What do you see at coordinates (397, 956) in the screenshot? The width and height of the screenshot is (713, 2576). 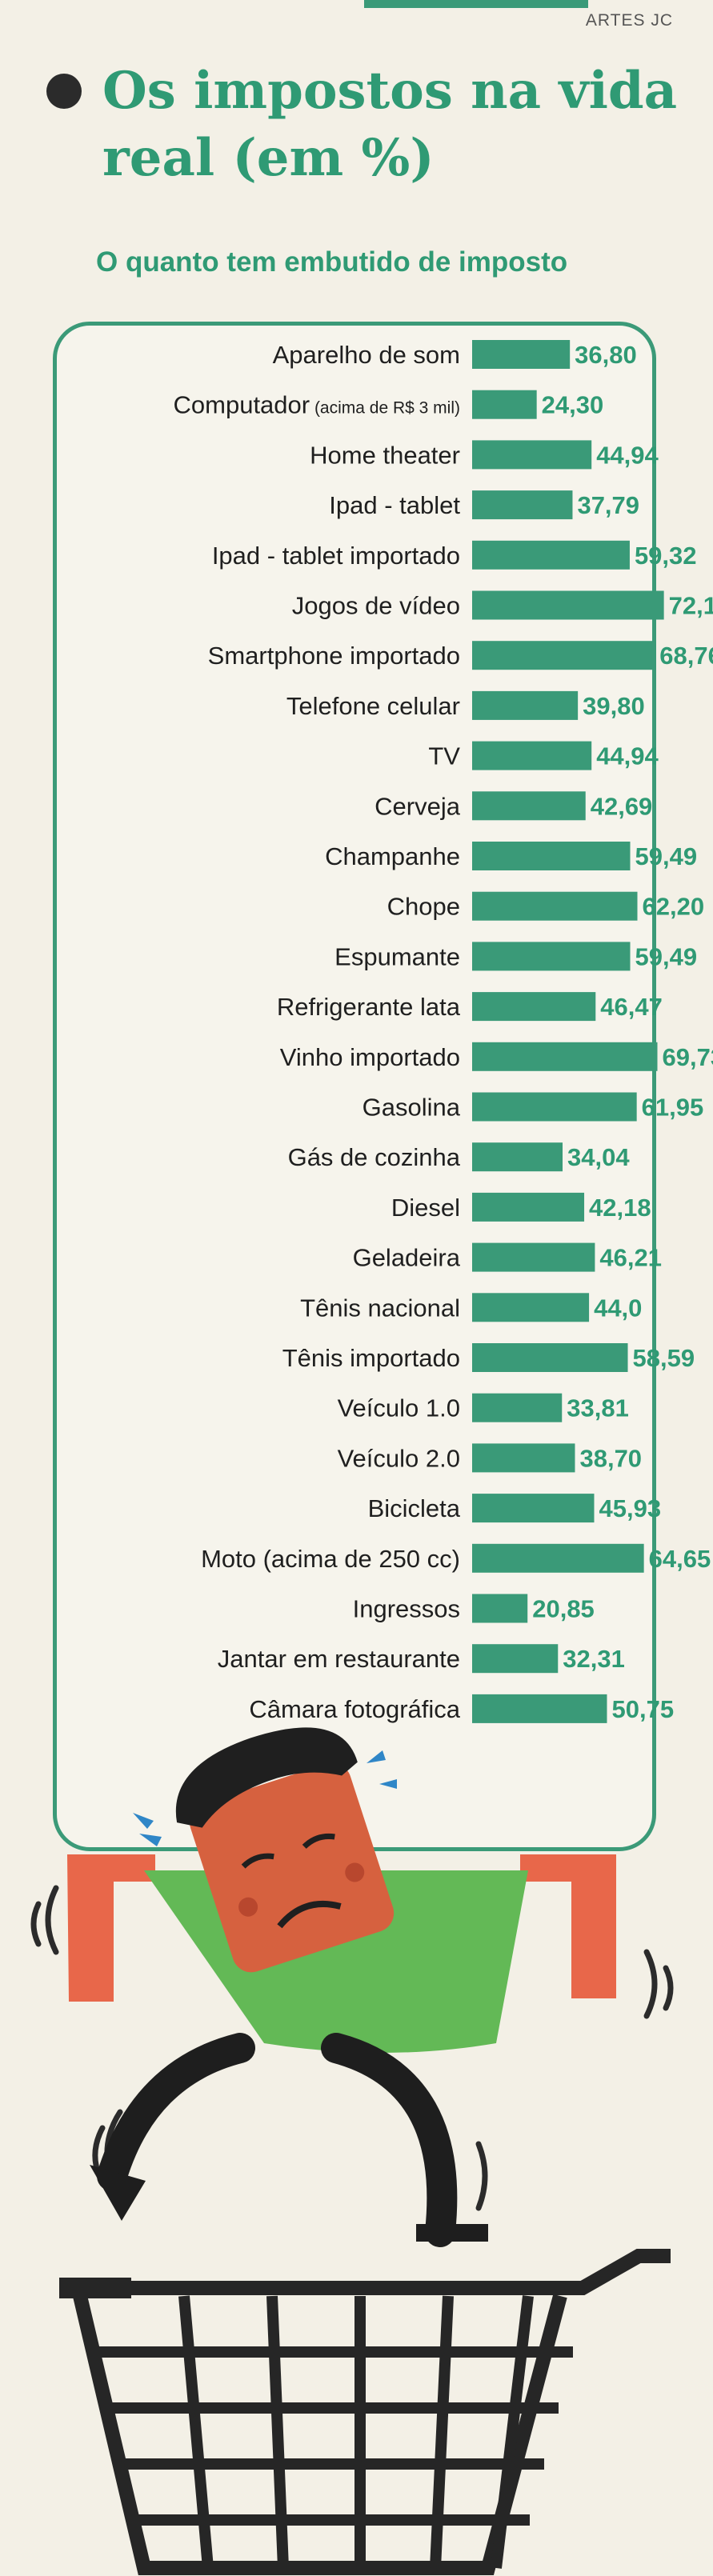 I see `category-label: Espumante` at bounding box center [397, 956].